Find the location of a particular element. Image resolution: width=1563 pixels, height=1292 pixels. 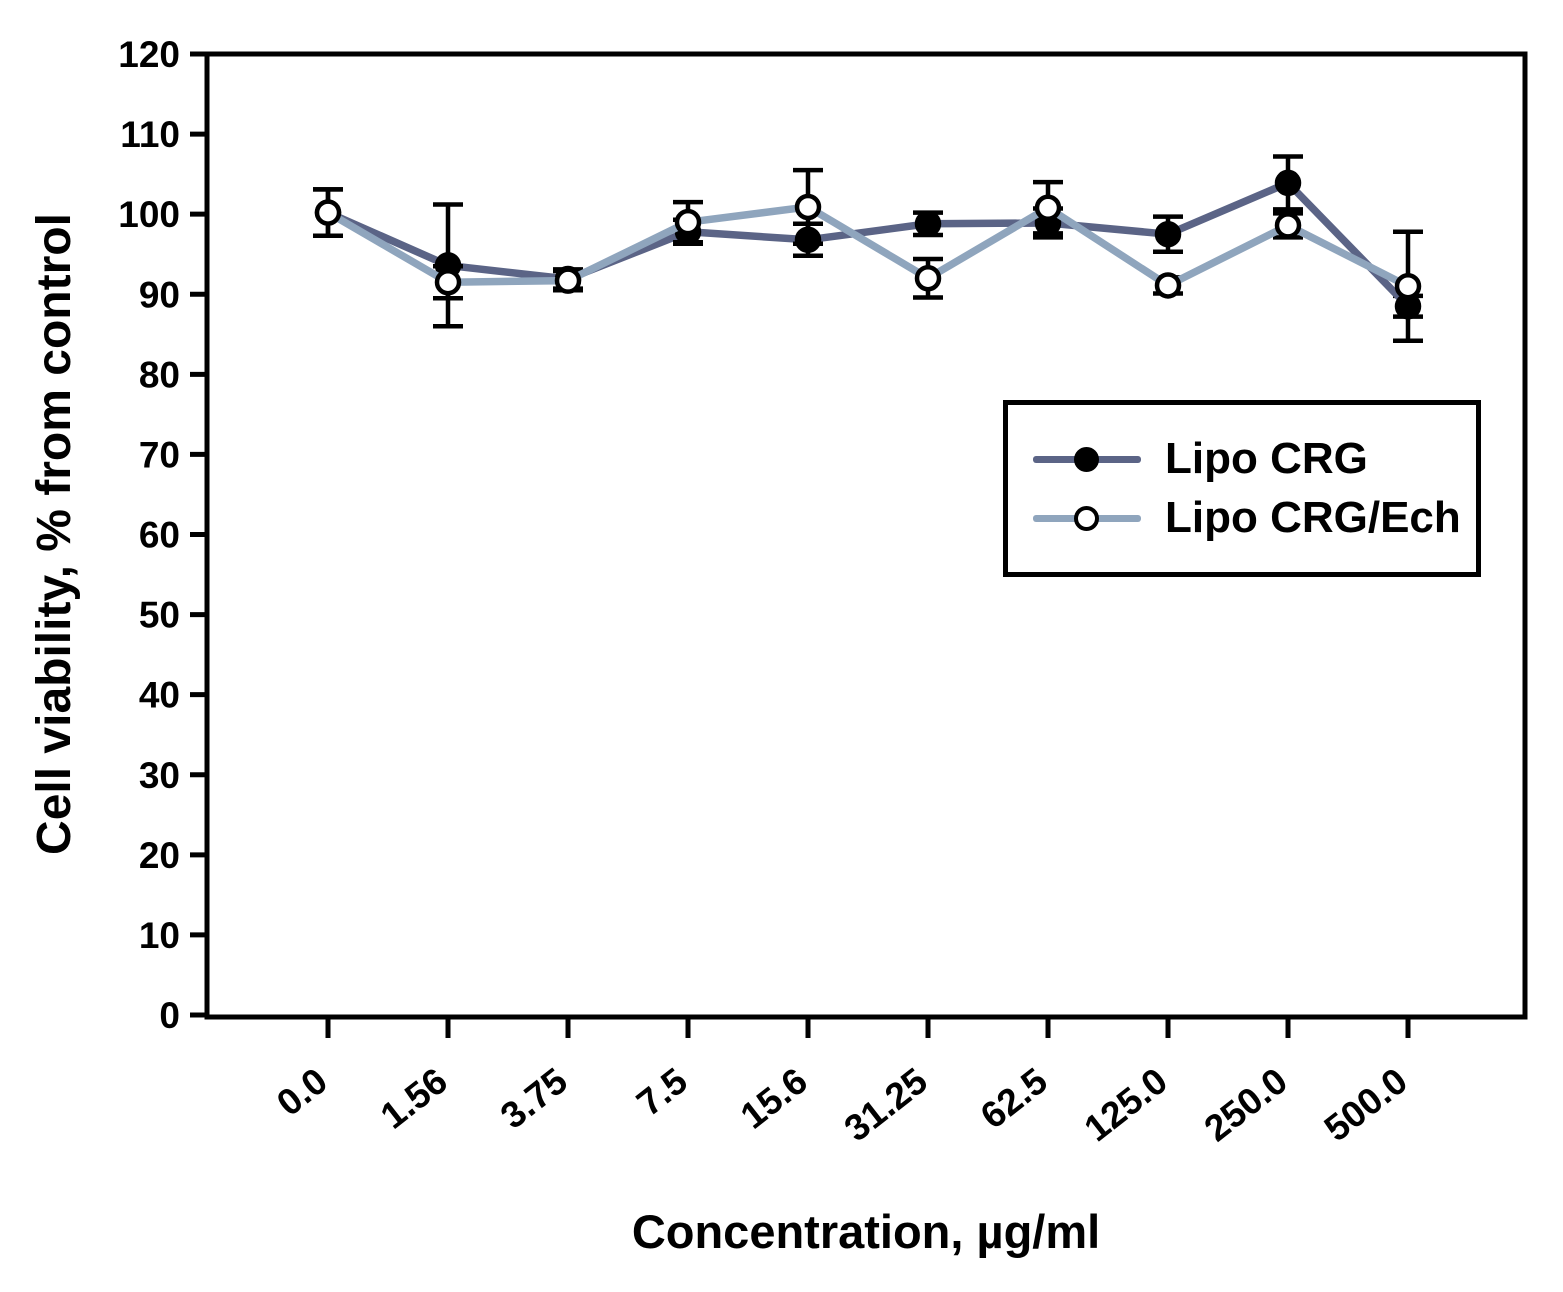

x-axis-tick-label: 31.25 is located at coordinates (886, 1104).